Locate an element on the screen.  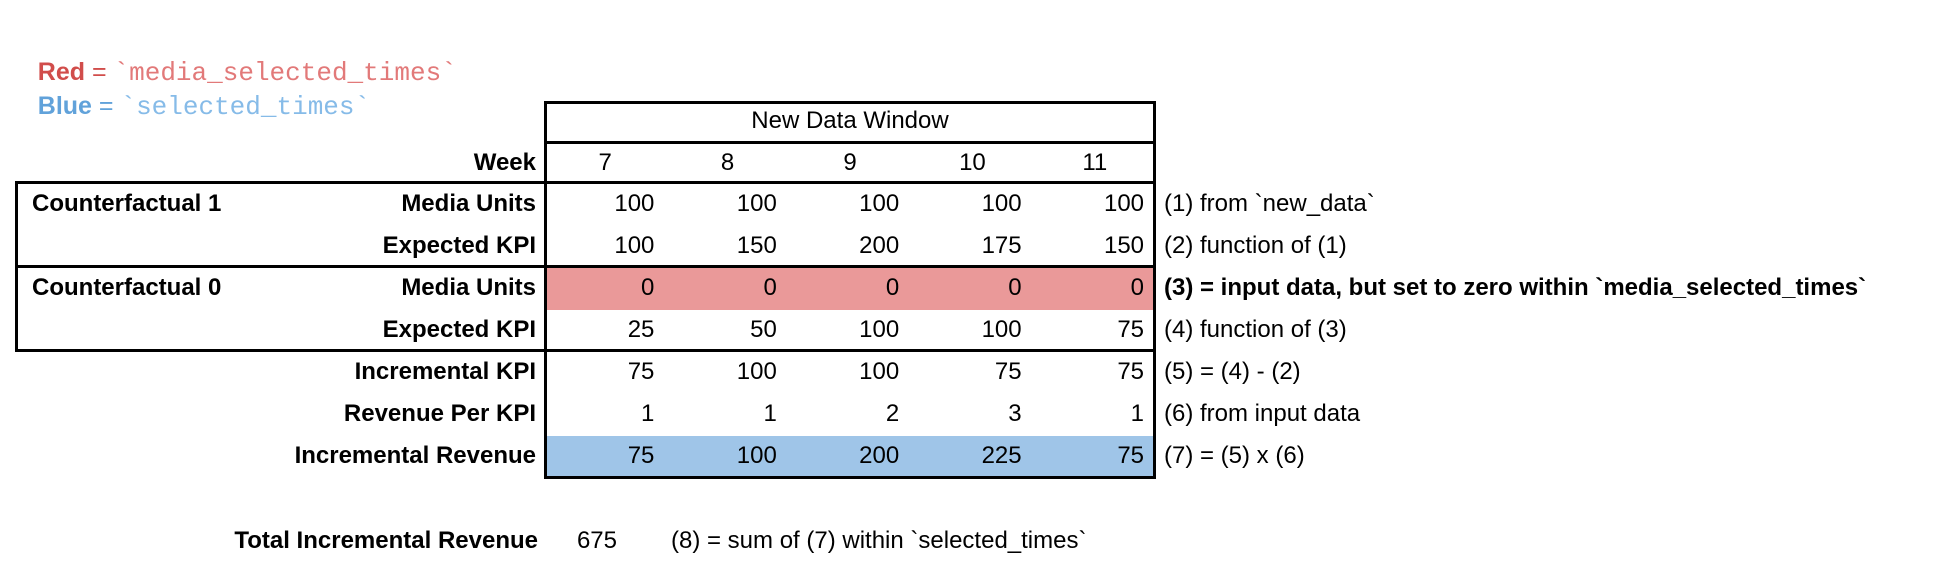
table-row-revenue-per-kpi: 1 1 2 3 1 is located at coordinates (850, 414).